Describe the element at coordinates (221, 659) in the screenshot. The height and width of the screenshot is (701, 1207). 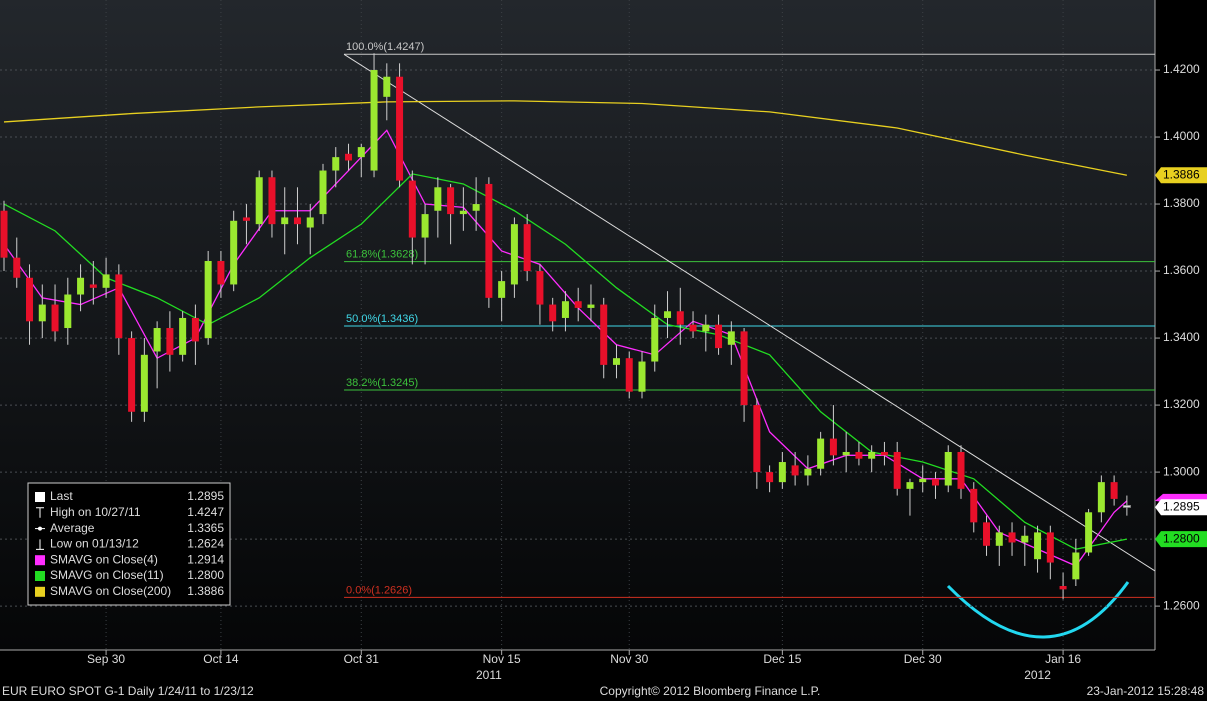
I see `x-tick-label: Oct 14` at that location.